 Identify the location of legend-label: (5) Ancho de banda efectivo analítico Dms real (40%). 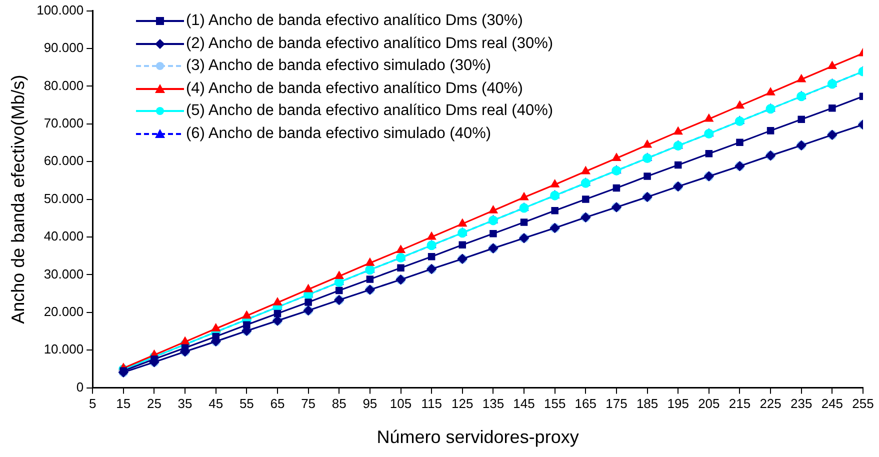
(370, 111).